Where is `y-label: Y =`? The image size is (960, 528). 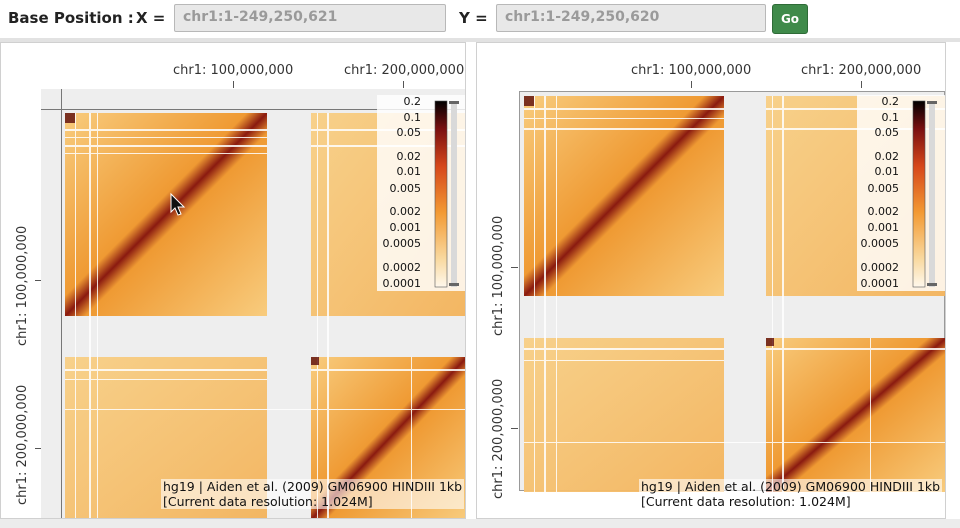 y-label: Y = is located at coordinates (473, 18).